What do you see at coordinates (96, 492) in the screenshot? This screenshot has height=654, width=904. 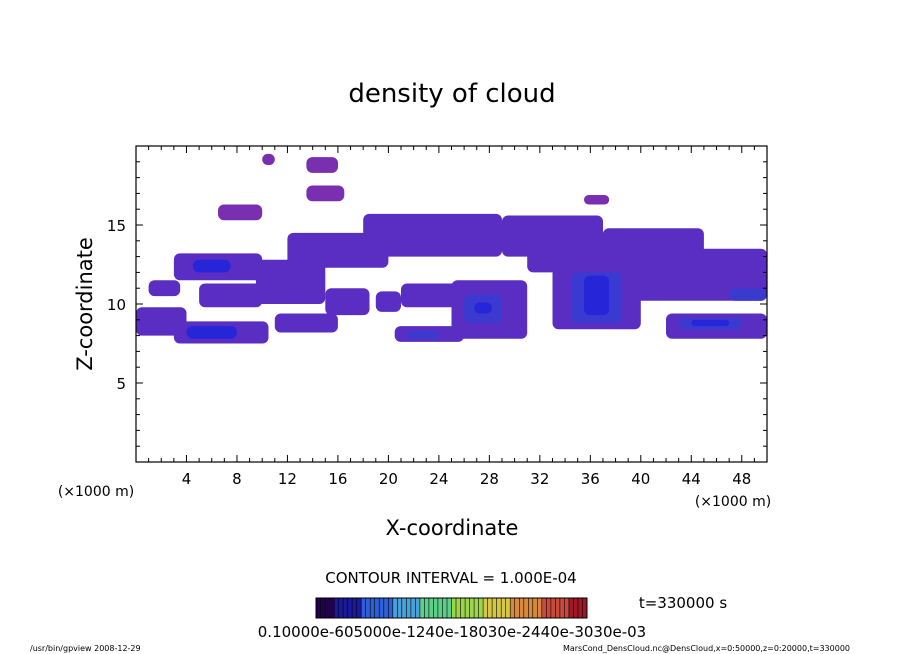 I see `x-axis-unit-left: (×1000 m)` at bounding box center [96, 492].